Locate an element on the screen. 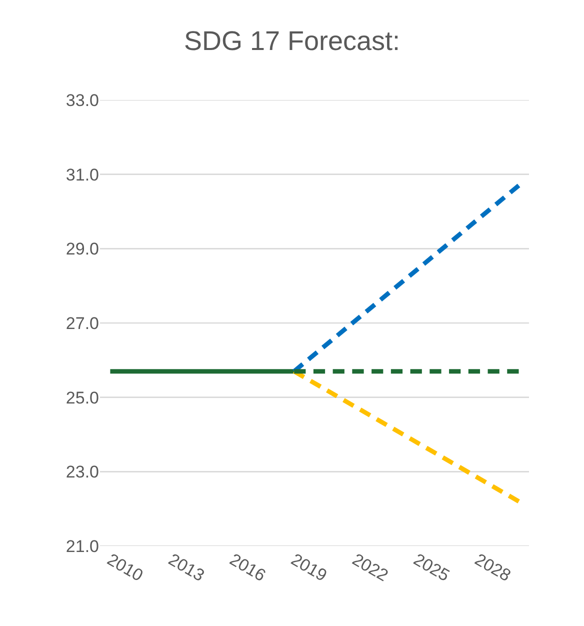 The width and height of the screenshot is (584, 626). x-tick-label: 2028 is located at coordinates (493, 568).